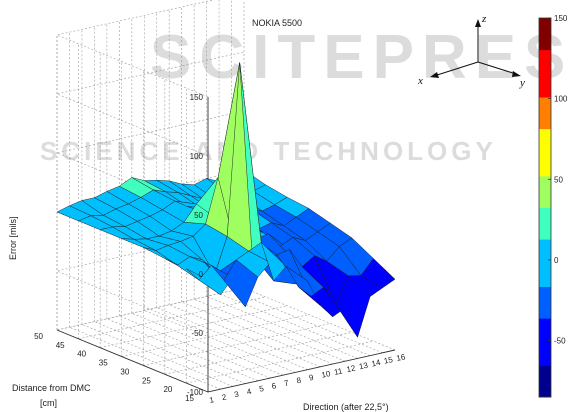  What do you see at coordinates (198, 215) in the screenshot?
I see `z-tick-label: 50` at bounding box center [198, 215].